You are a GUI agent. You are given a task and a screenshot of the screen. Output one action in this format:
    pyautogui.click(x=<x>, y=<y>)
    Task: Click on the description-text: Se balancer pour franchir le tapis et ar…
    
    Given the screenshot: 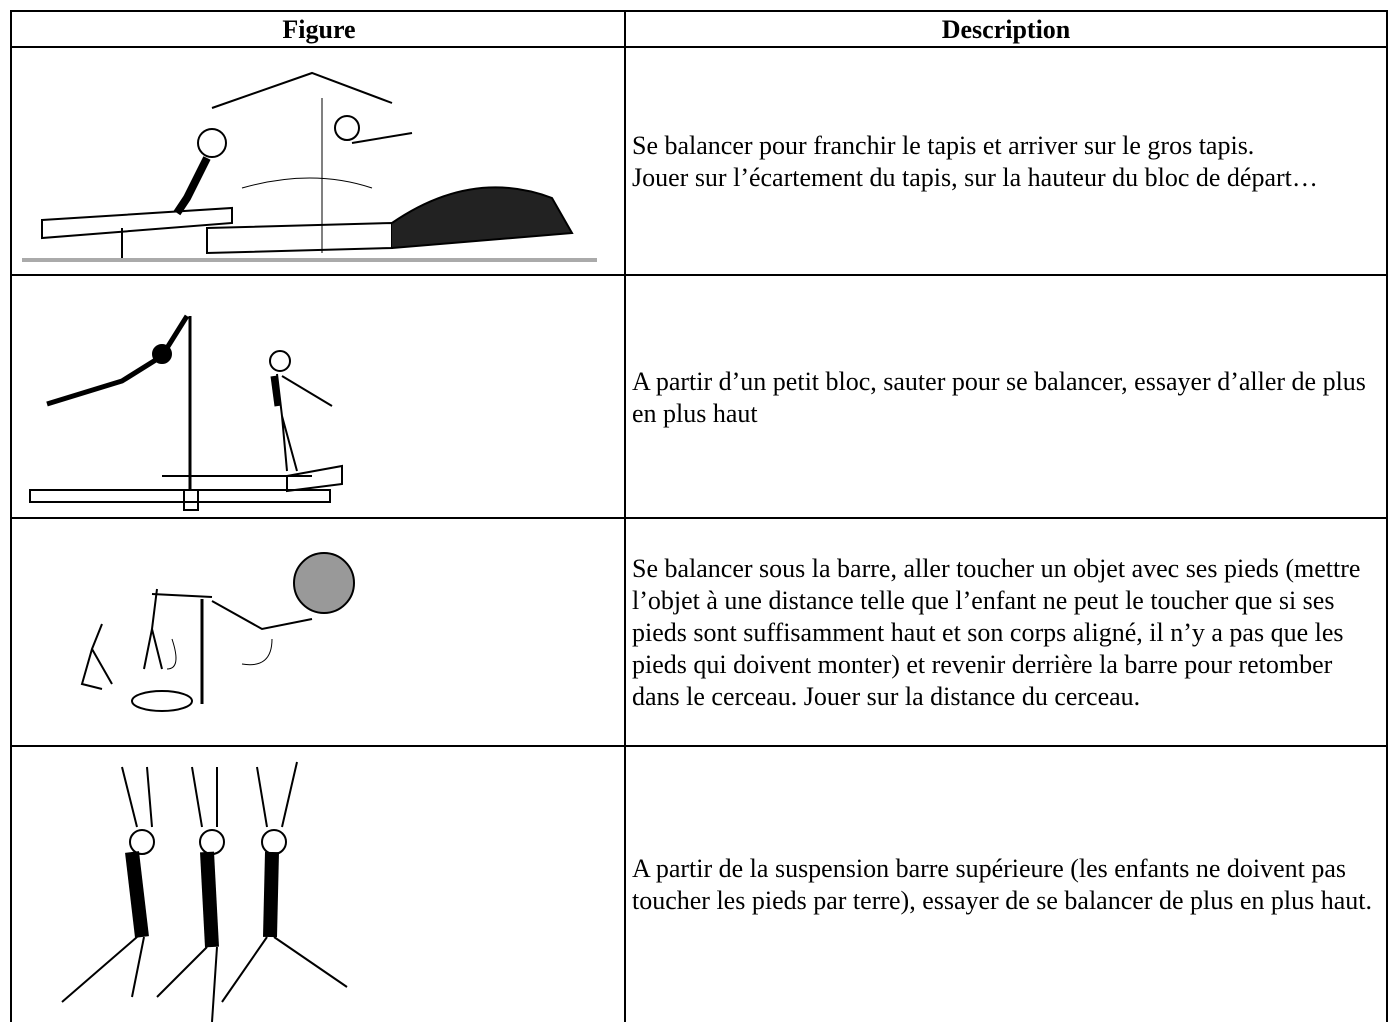 What is the action you would take?
    pyautogui.click(x=943, y=145)
    